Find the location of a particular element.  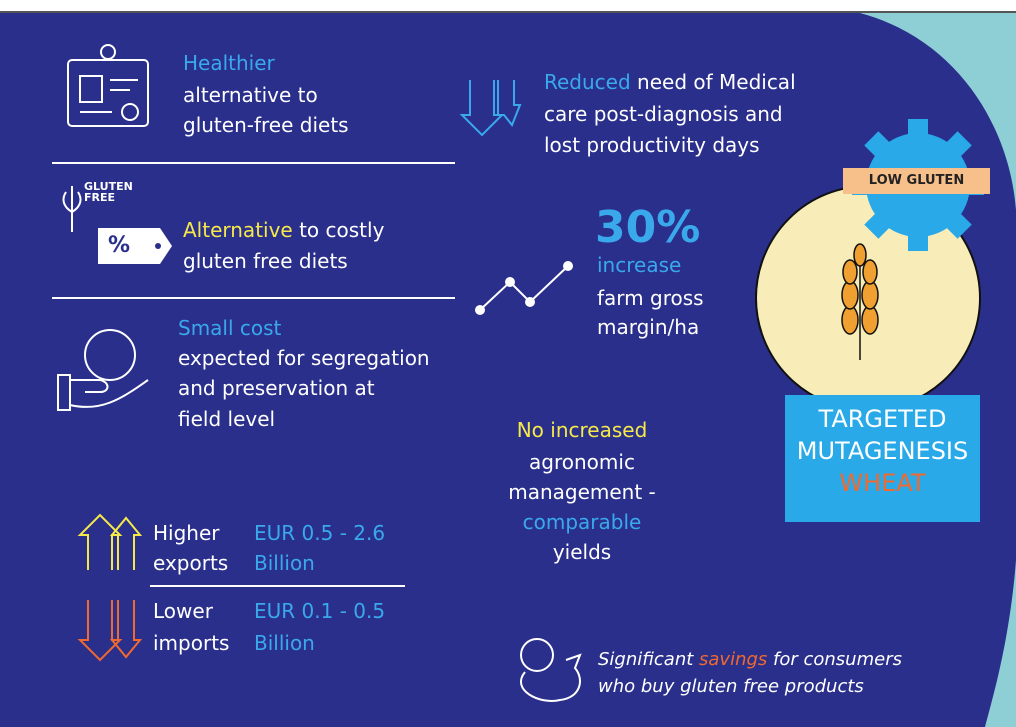

trade-value: EUR 0.1 - 0.5 is located at coordinates (320, 611).